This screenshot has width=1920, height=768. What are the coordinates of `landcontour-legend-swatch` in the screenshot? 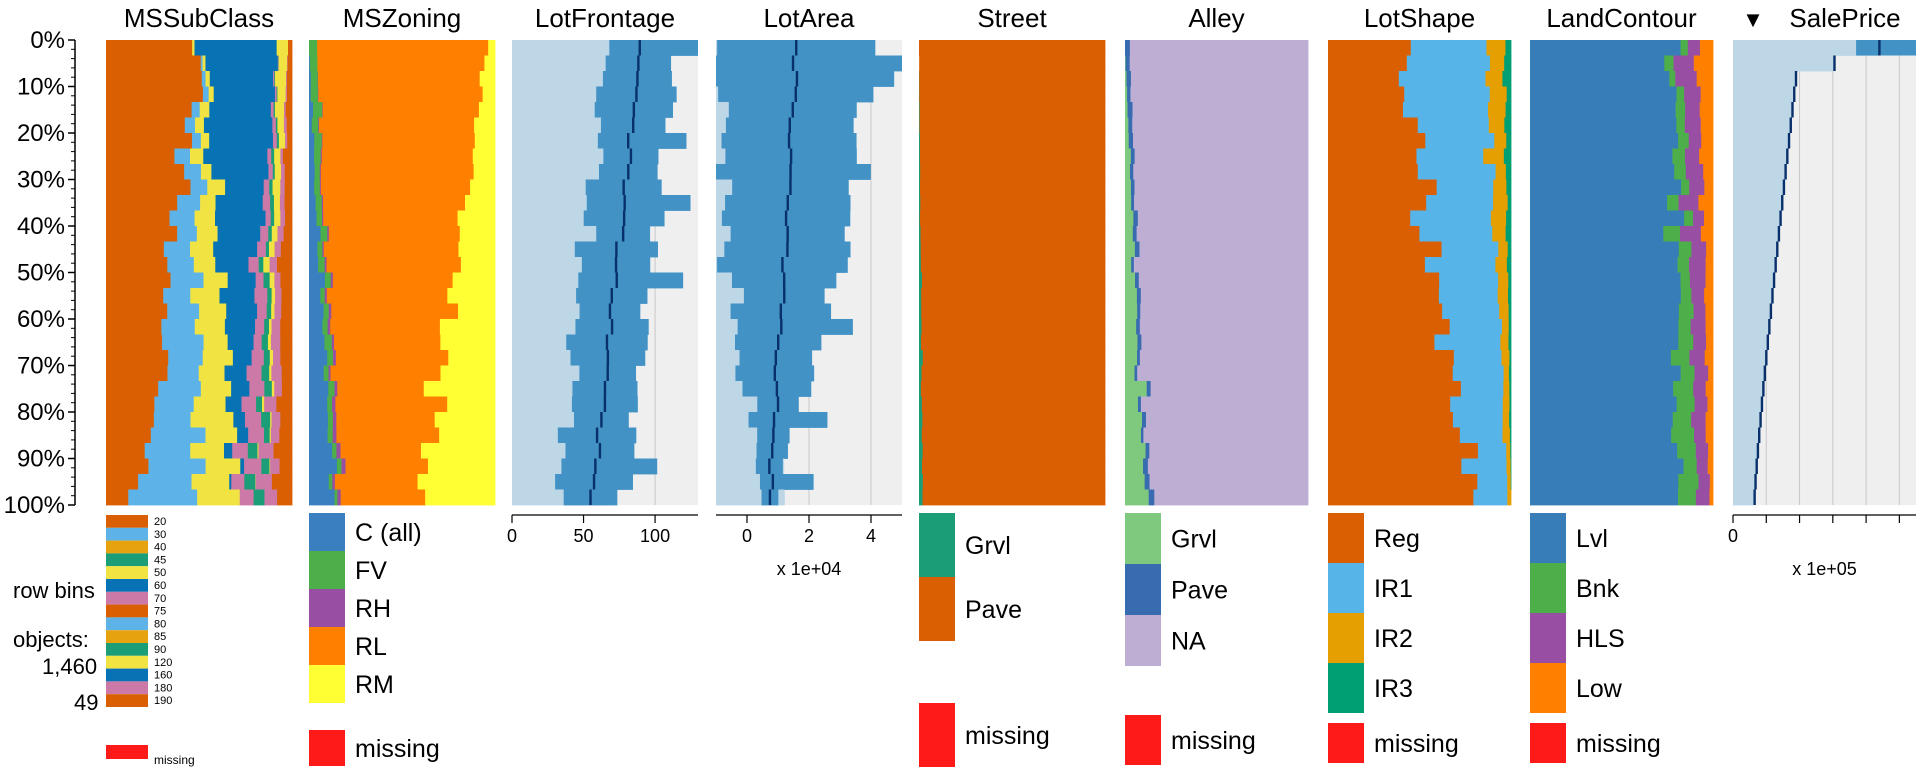 It's located at (1548, 638).